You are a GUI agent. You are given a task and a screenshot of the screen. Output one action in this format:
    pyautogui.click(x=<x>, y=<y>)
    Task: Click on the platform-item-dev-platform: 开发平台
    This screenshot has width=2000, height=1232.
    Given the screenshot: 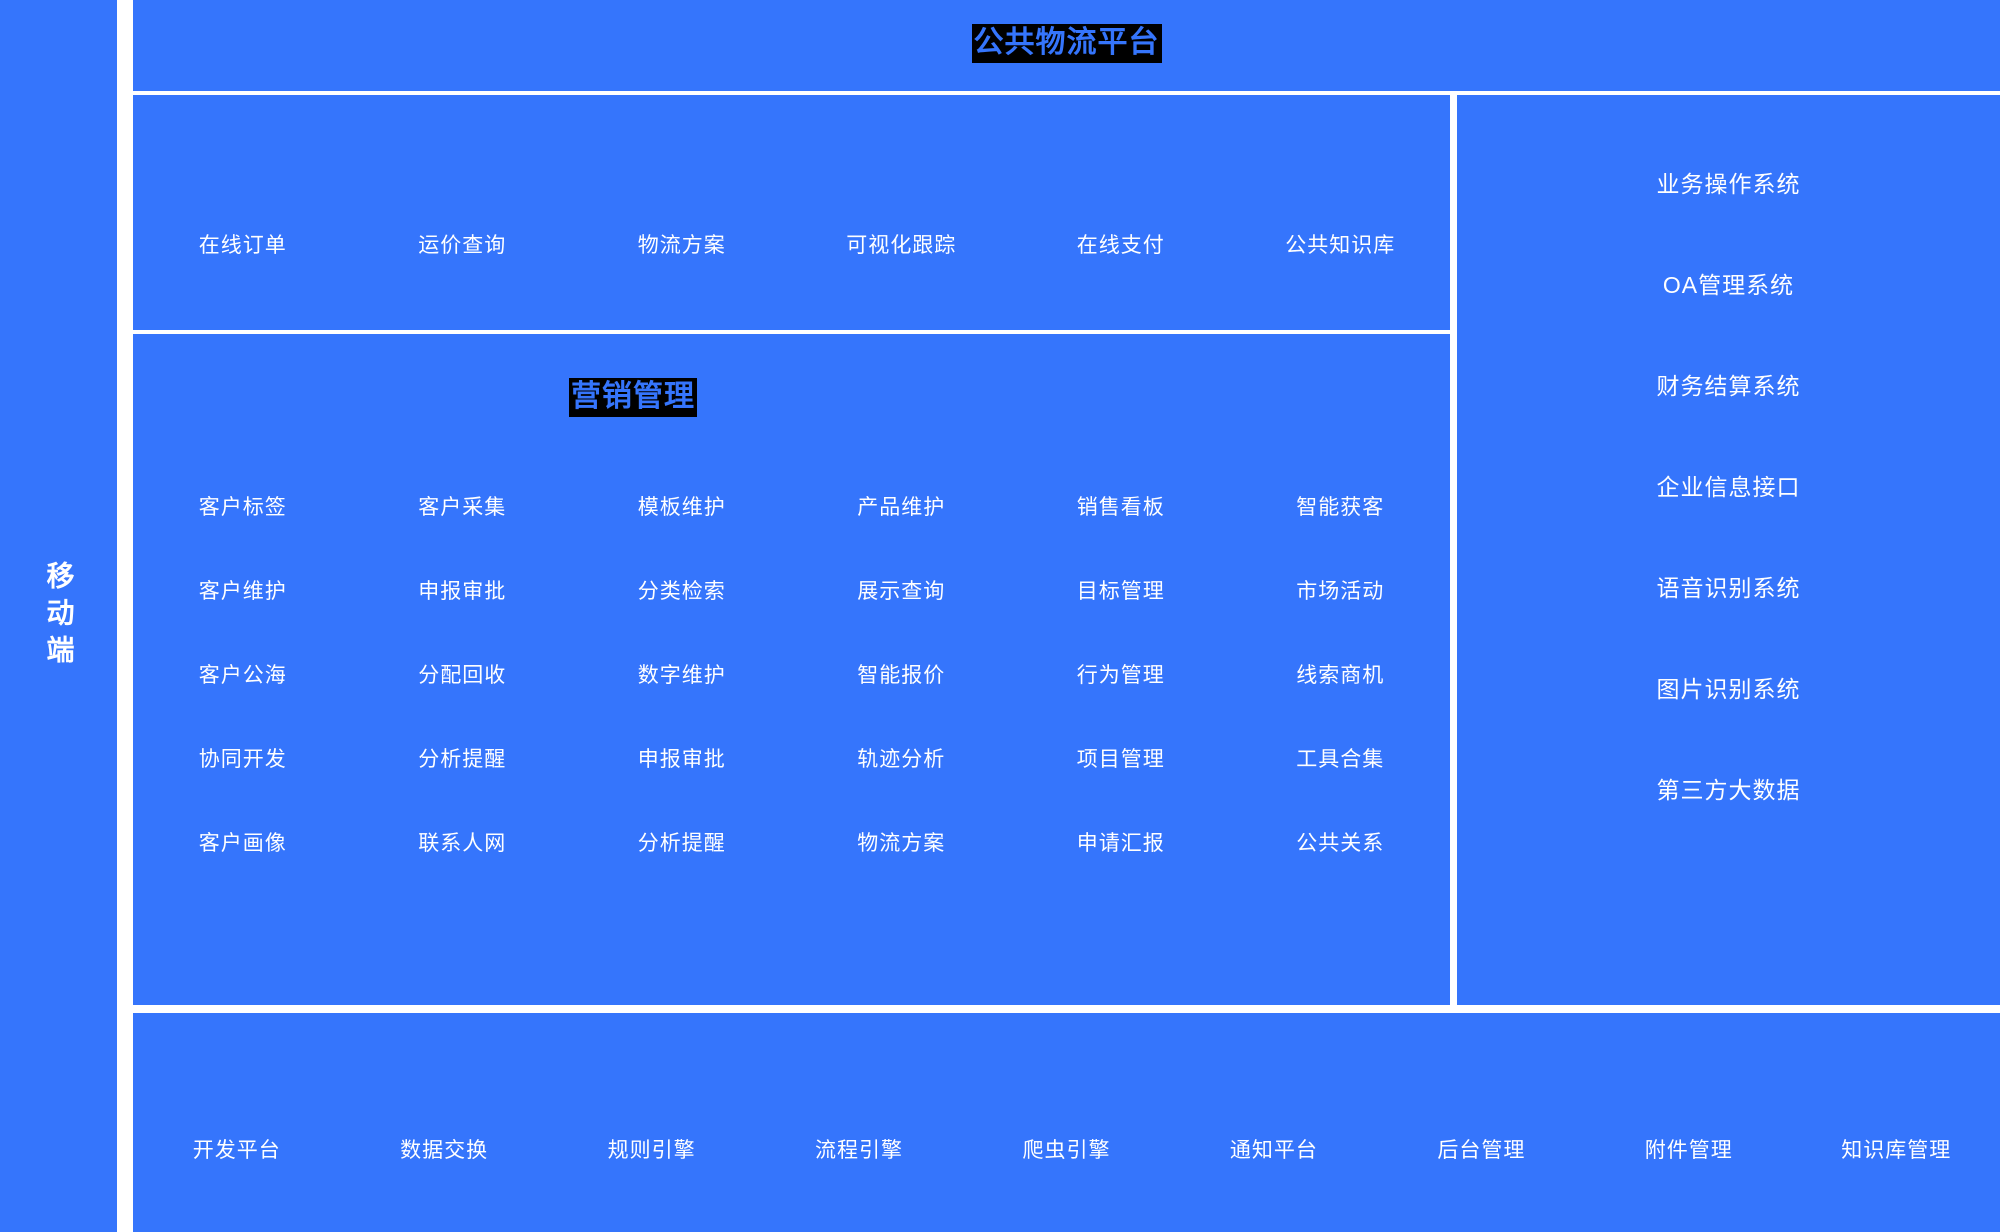 What is the action you would take?
    pyautogui.click(x=236, y=1150)
    